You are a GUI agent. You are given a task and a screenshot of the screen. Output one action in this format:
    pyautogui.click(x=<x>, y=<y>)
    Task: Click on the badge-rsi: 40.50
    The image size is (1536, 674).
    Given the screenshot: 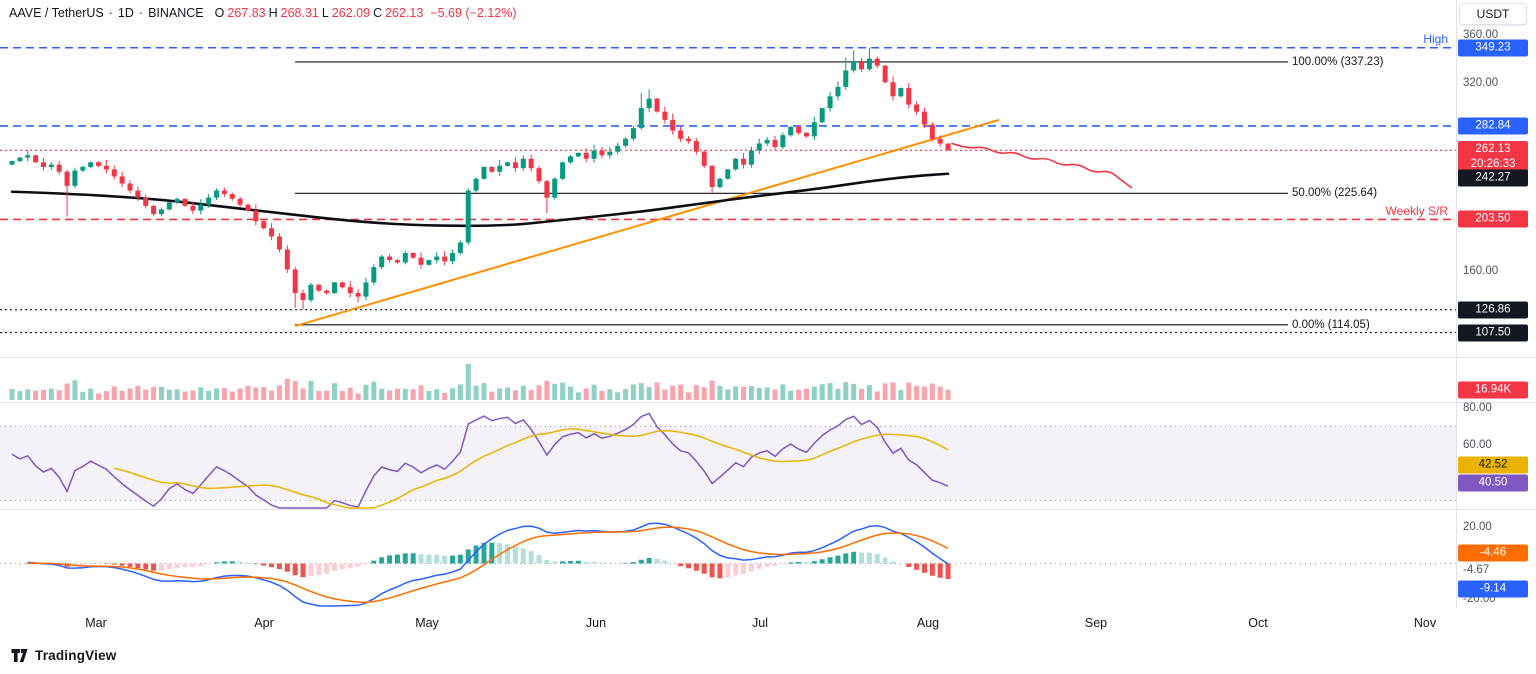 What is the action you would take?
    pyautogui.click(x=1493, y=483)
    